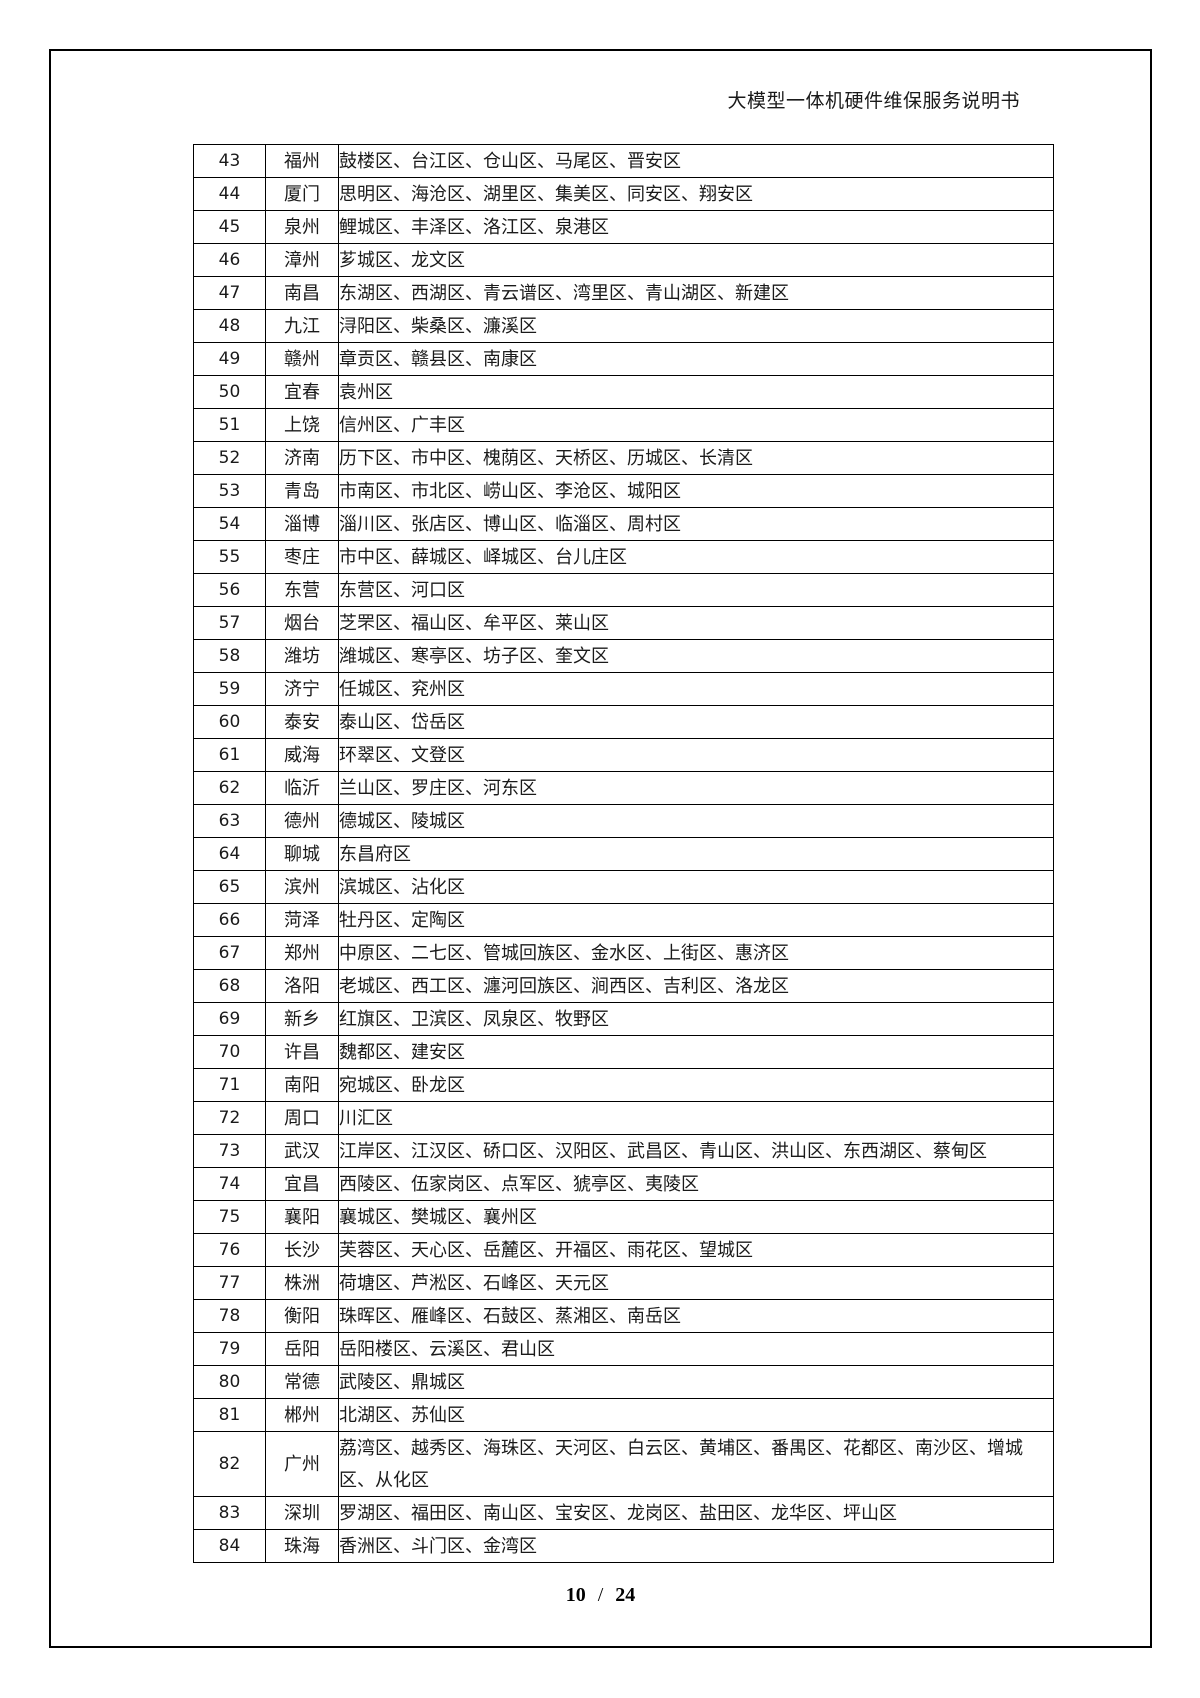 The width and height of the screenshot is (1200, 1698). I want to click on row-number: 51, so click(229, 425).